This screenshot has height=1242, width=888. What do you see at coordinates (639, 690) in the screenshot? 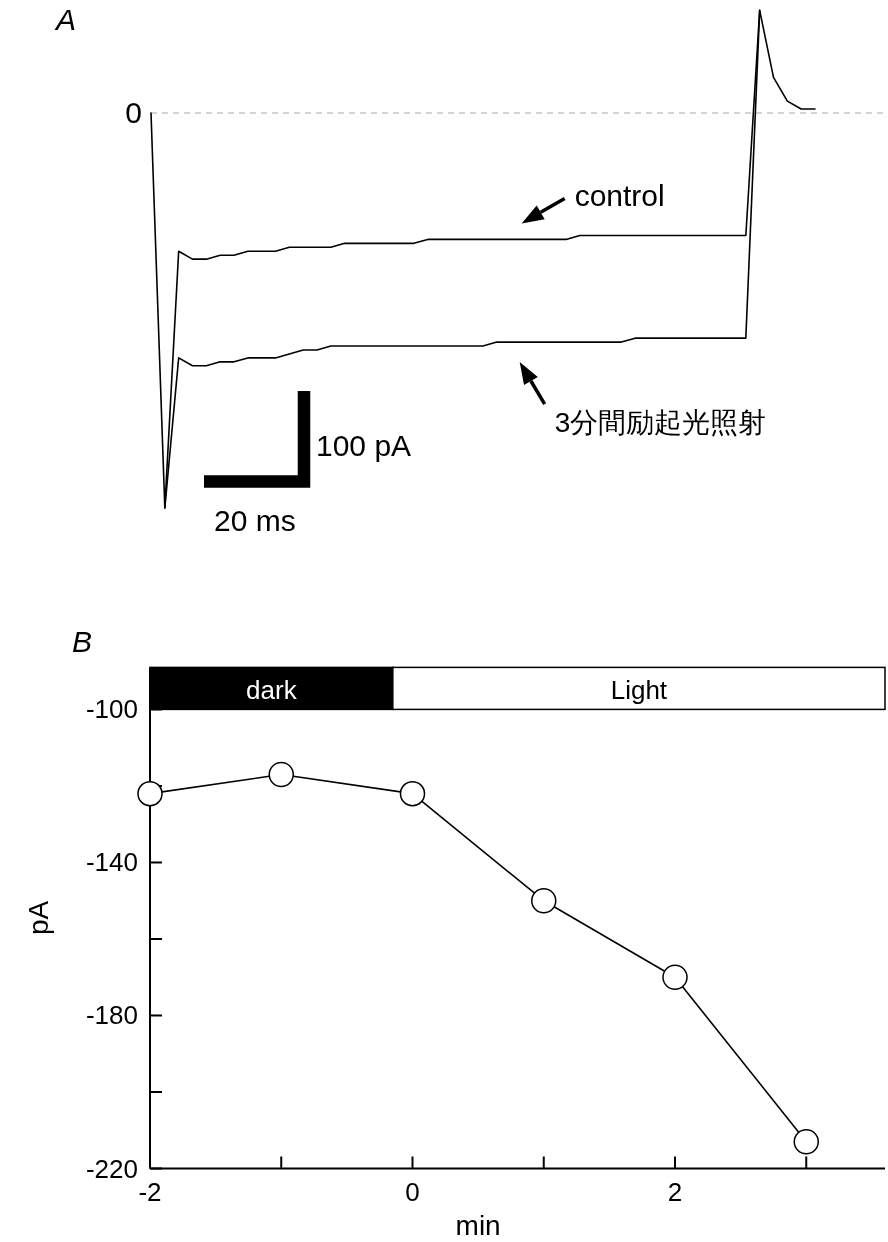
I see `band-label: Light` at bounding box center [639, 690].